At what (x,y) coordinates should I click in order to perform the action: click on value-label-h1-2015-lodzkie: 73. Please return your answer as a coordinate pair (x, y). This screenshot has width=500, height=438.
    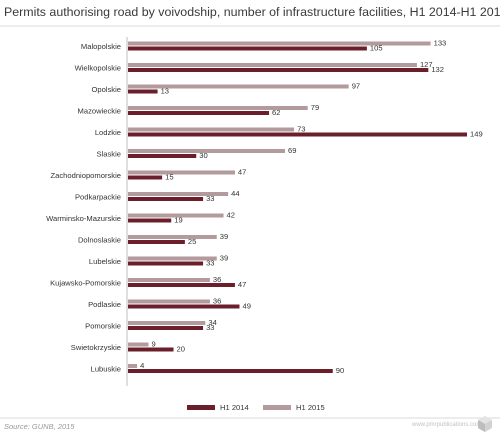
    Looking at the image, I should click on (301, 128).